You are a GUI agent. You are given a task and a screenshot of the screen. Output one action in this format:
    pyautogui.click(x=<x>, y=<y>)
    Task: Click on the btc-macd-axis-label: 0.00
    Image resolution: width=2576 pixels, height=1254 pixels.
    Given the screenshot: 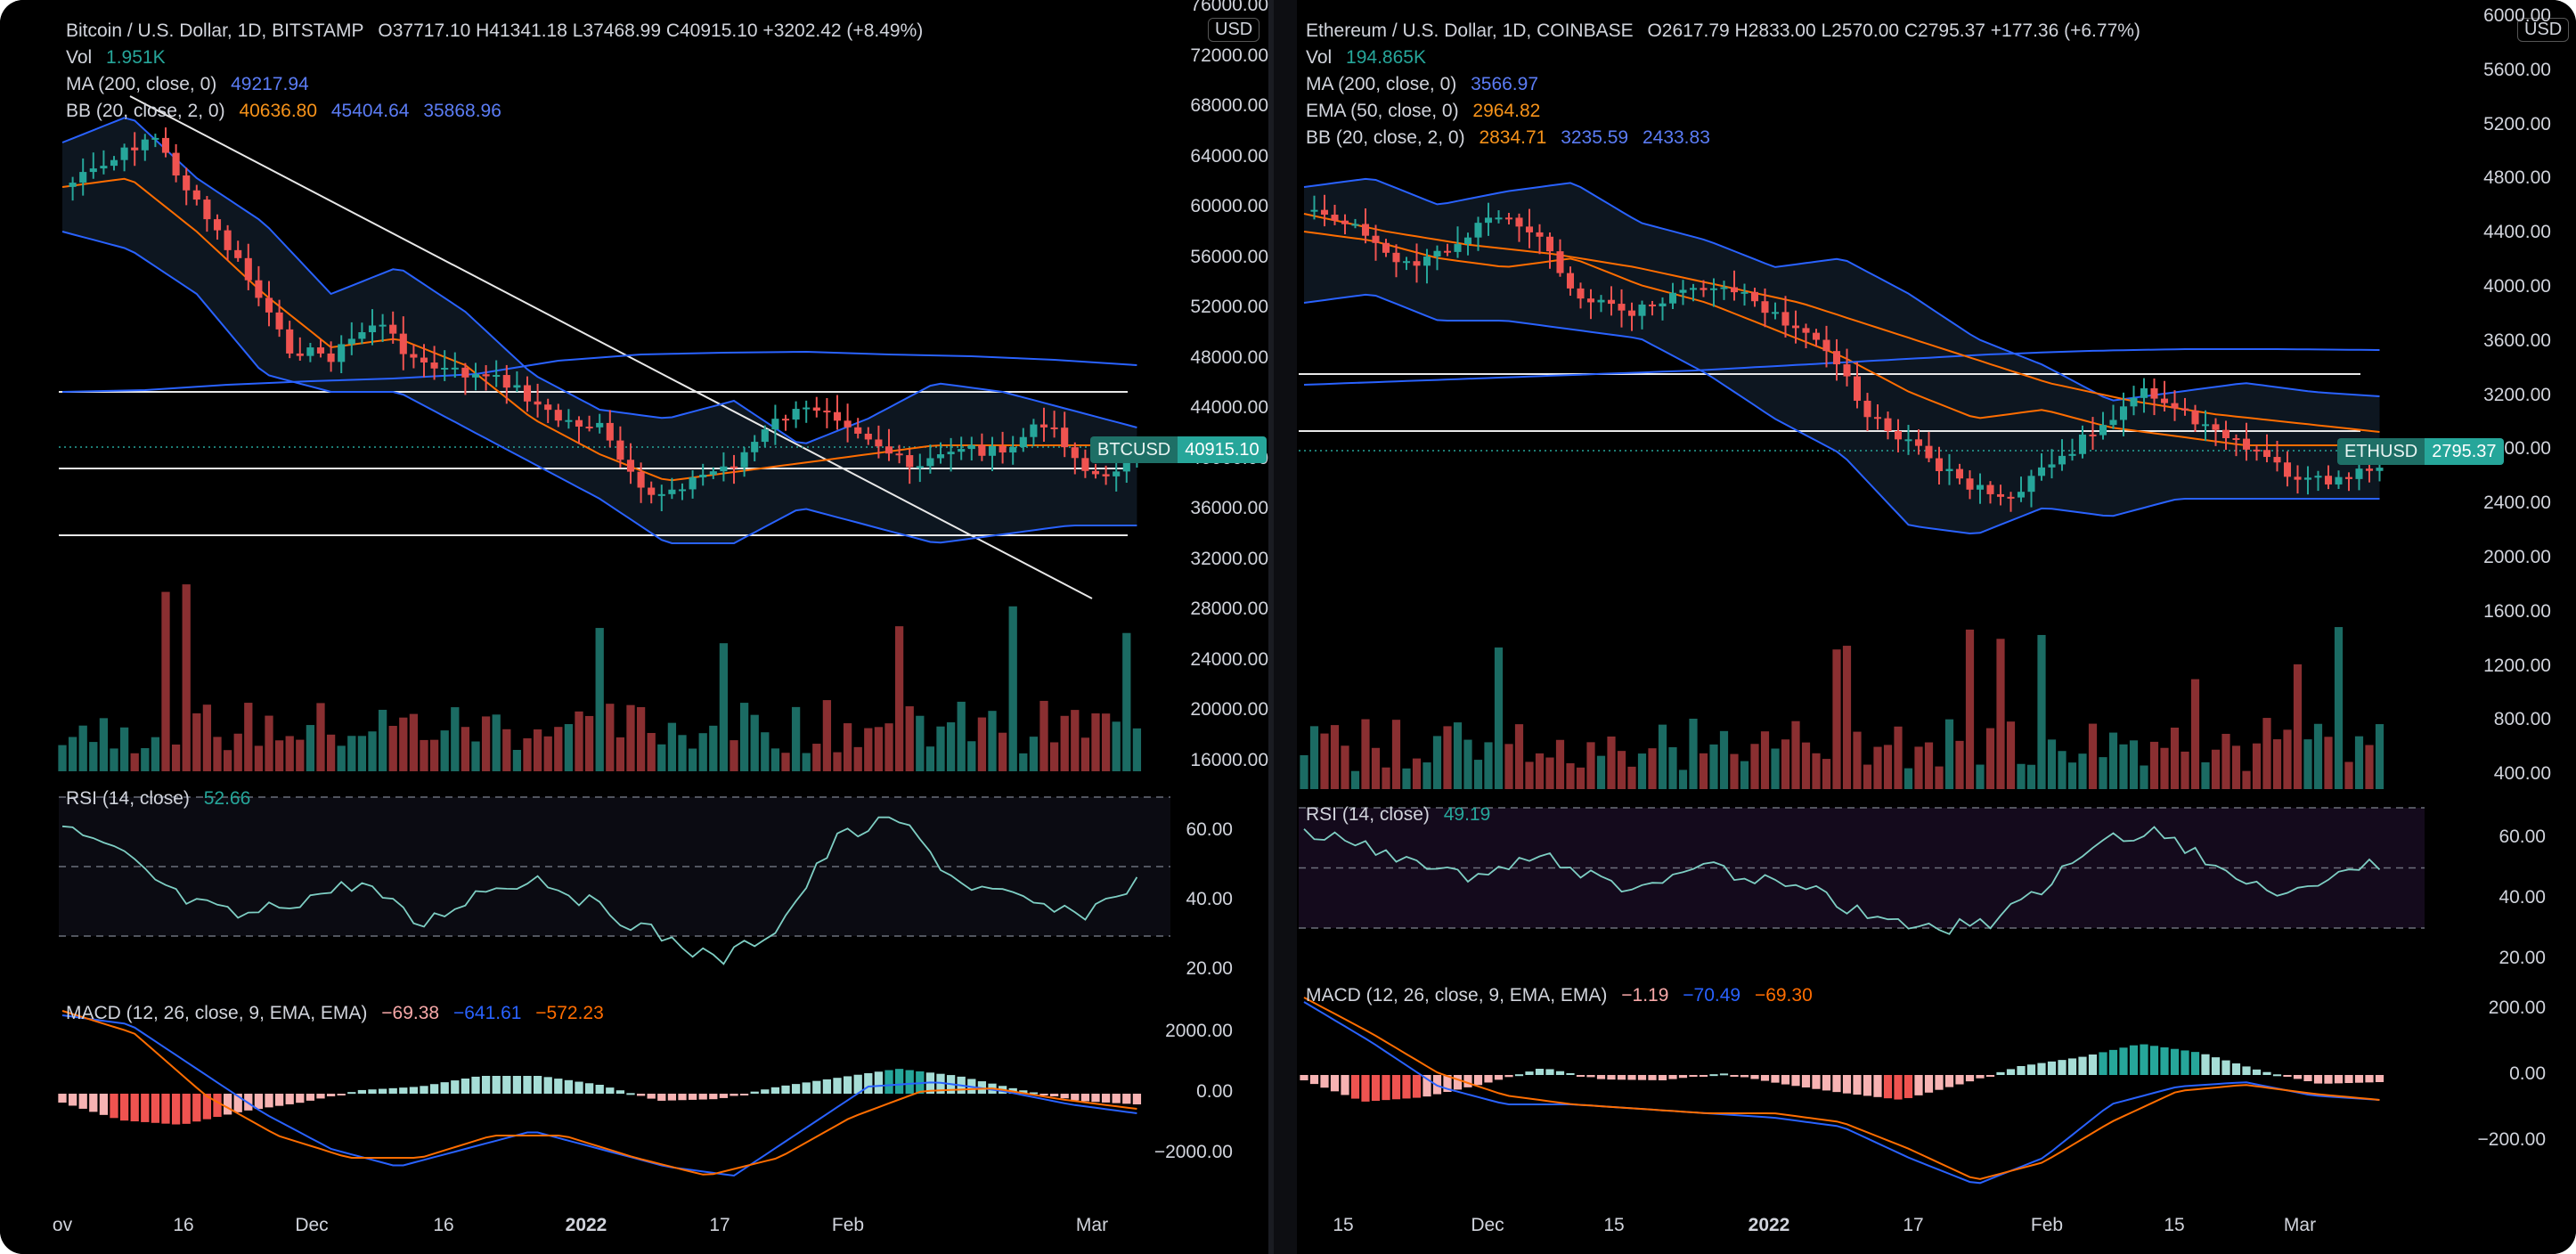 What is the action you would take?
    pyautogui.click(x=1215, y=1091)
    